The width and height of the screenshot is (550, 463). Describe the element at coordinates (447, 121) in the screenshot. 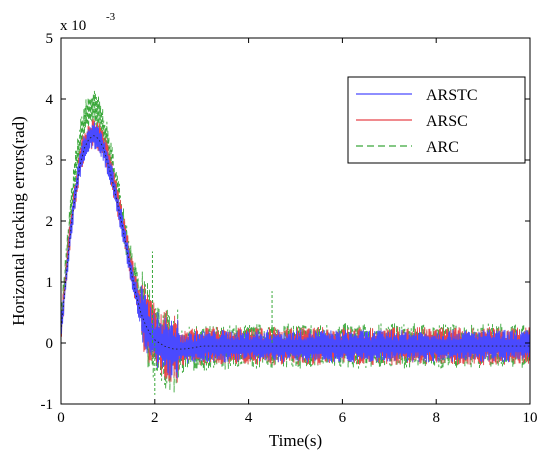

I see `legend-label-arsc: ARSC` at that location.